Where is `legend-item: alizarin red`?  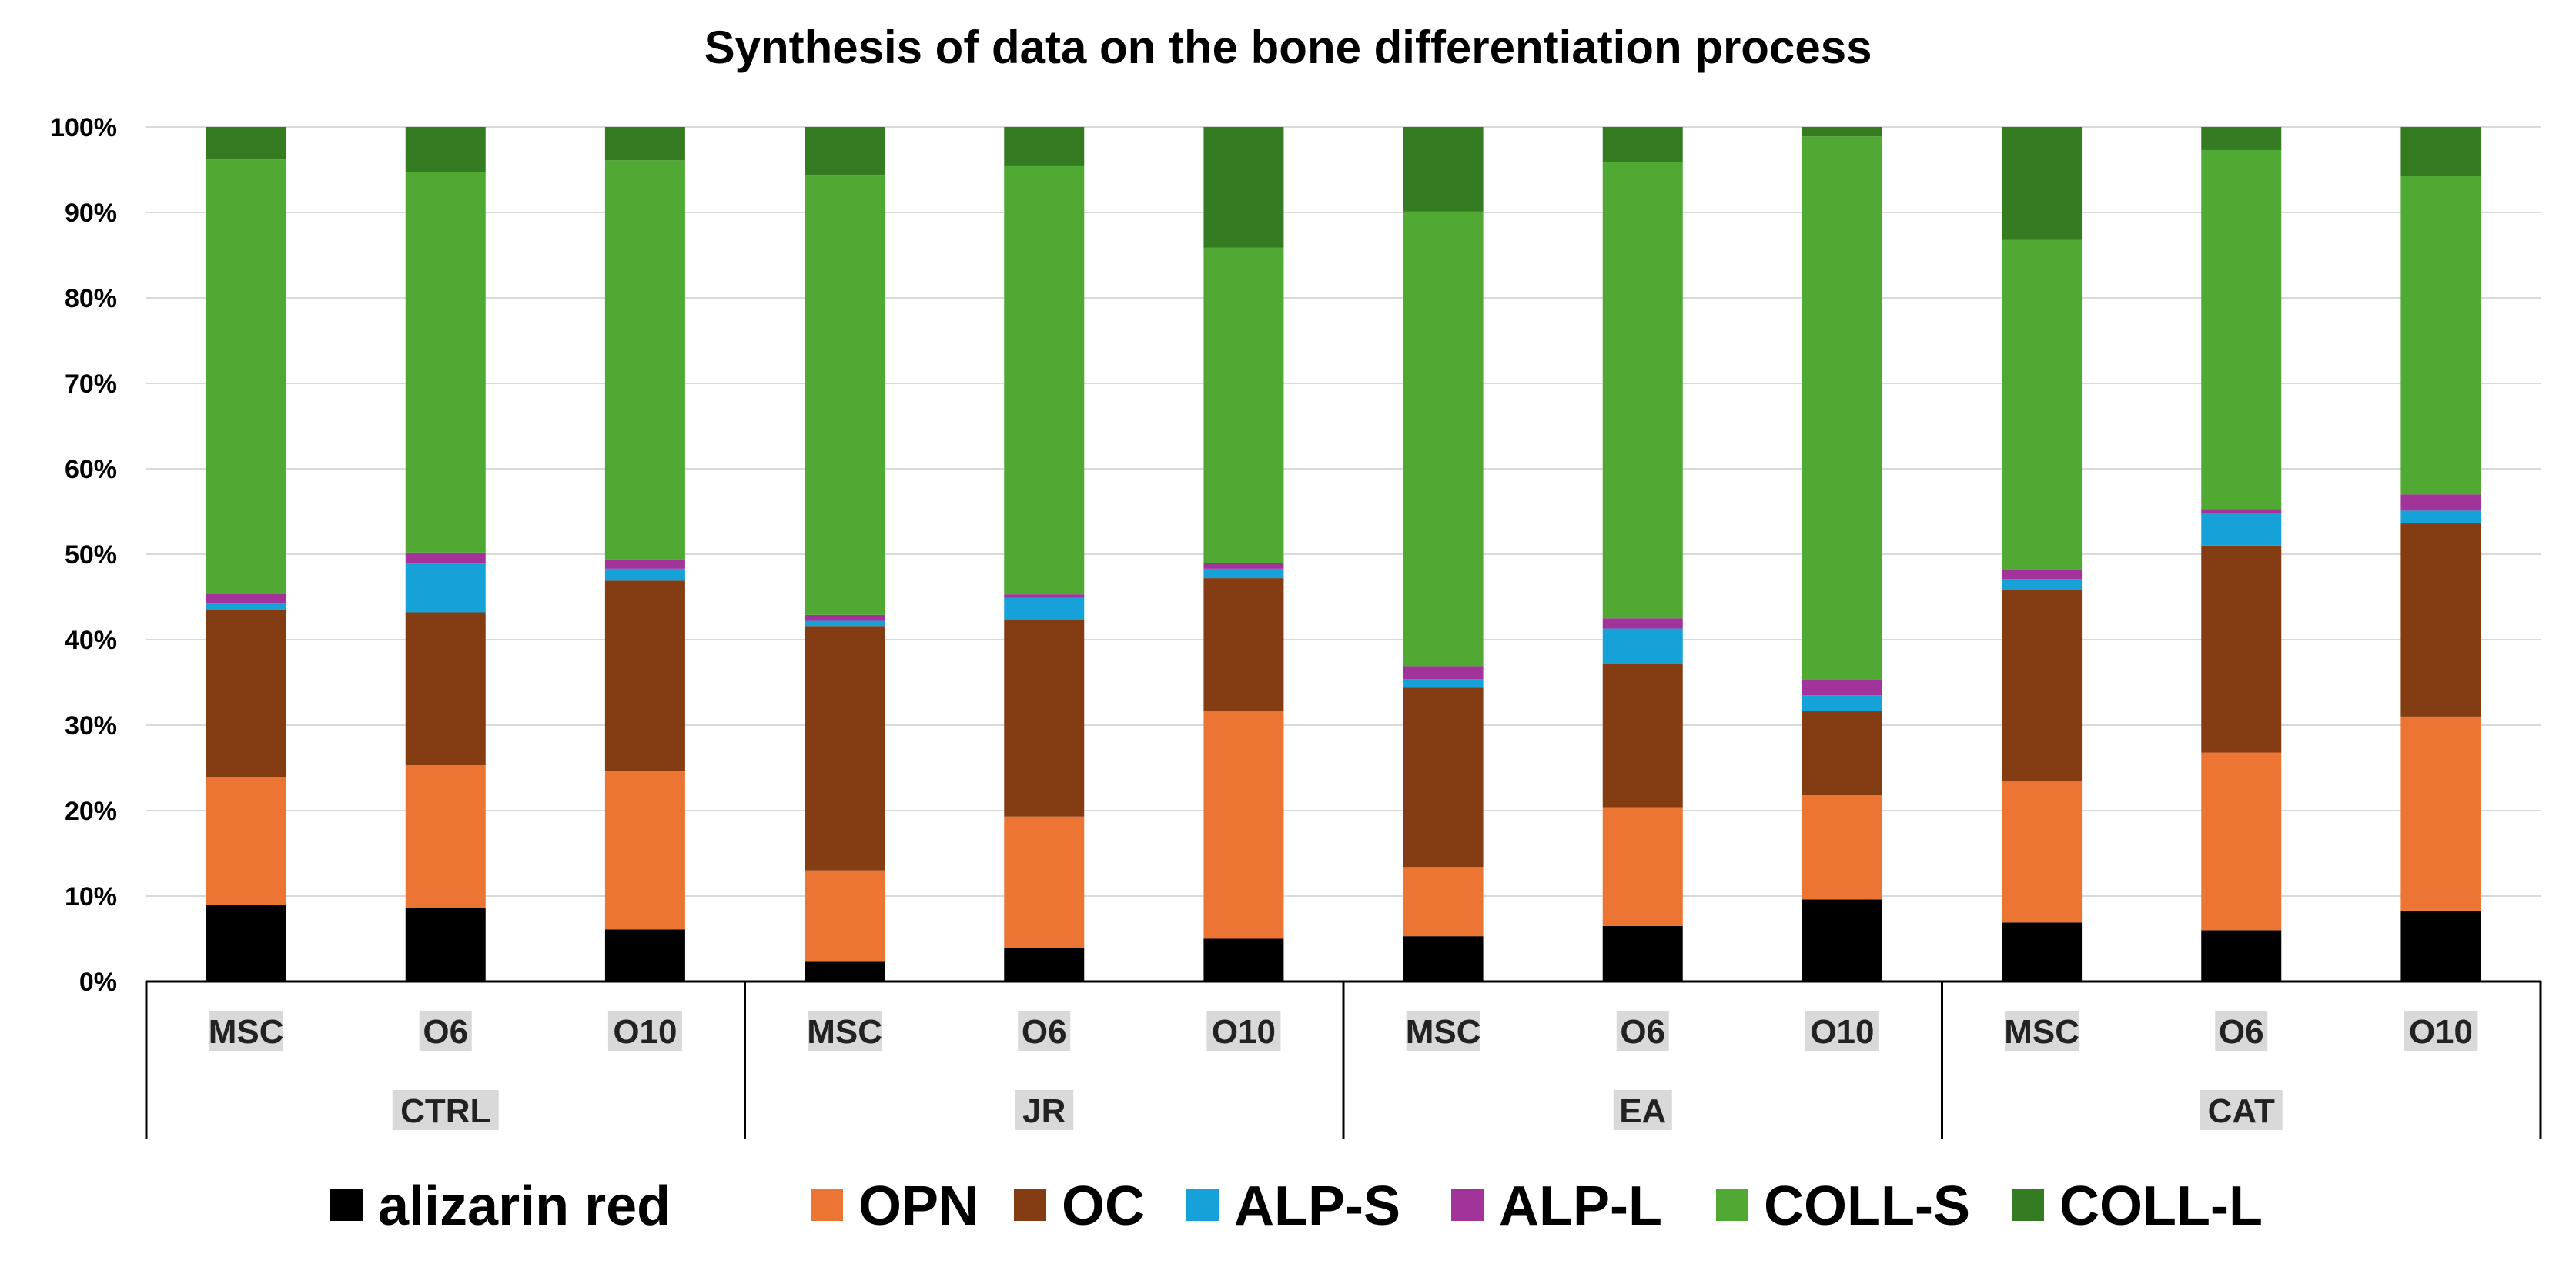 legend-item: alizarin red is located at coordinates (501, 1206).